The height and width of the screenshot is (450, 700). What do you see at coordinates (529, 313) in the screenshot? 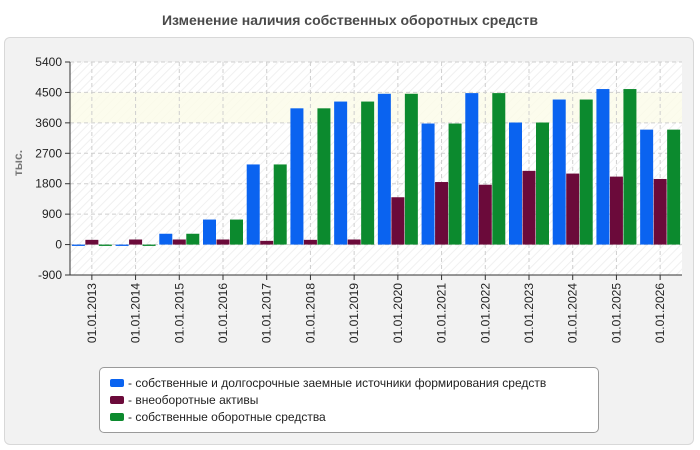
I see `x-tick-label: 01.01.2023` at bounding box center [529, 313].